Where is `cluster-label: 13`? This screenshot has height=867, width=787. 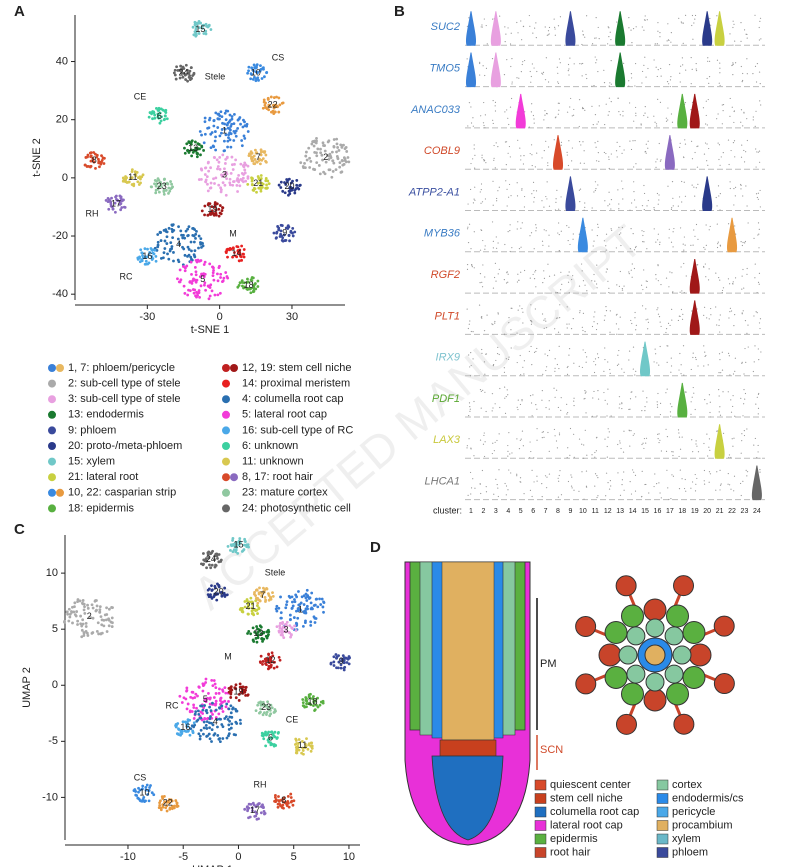 cluster-label: 13 is located at coordinates (258, 633).